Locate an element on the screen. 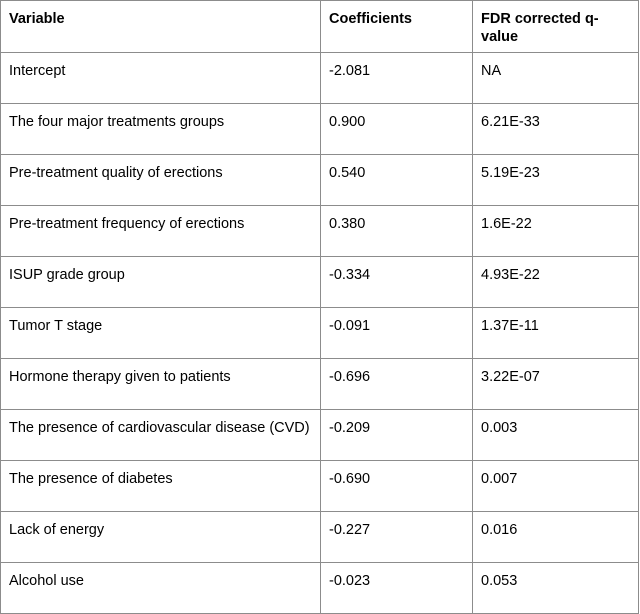 The height and width of the screenshot is (614, 640). cell-coefficient: -0.209 is located at coordinates (396, 435).